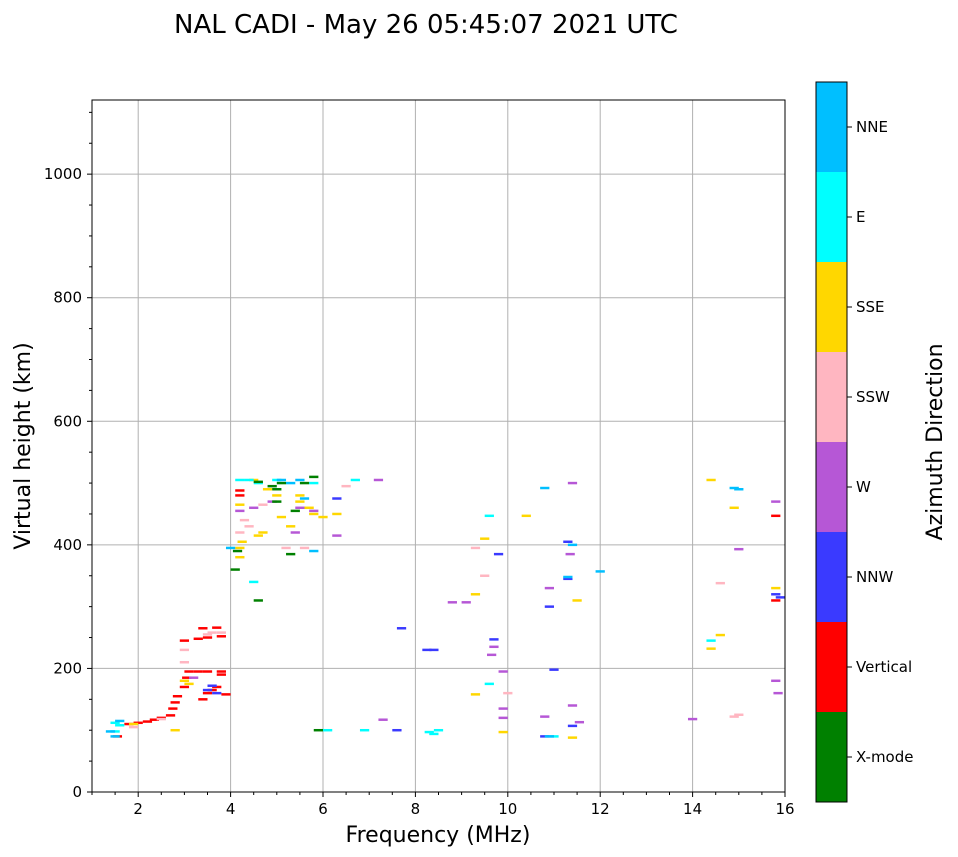 The width and height of the screenshot is (958, 857). What do you see at coordinates (873, 397) in the screenshot?
I see `colorbar-label: SSW` at bounding box center [873, 397].